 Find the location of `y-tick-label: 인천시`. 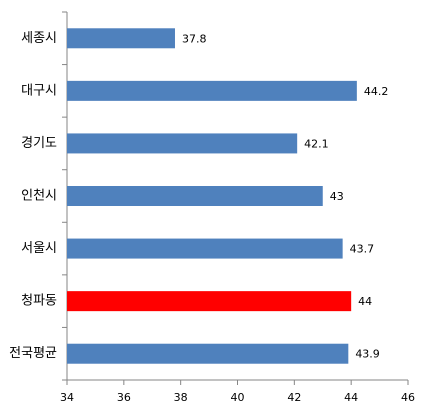

y-tick-label: 인천시 is located at coordinates (39, 196).